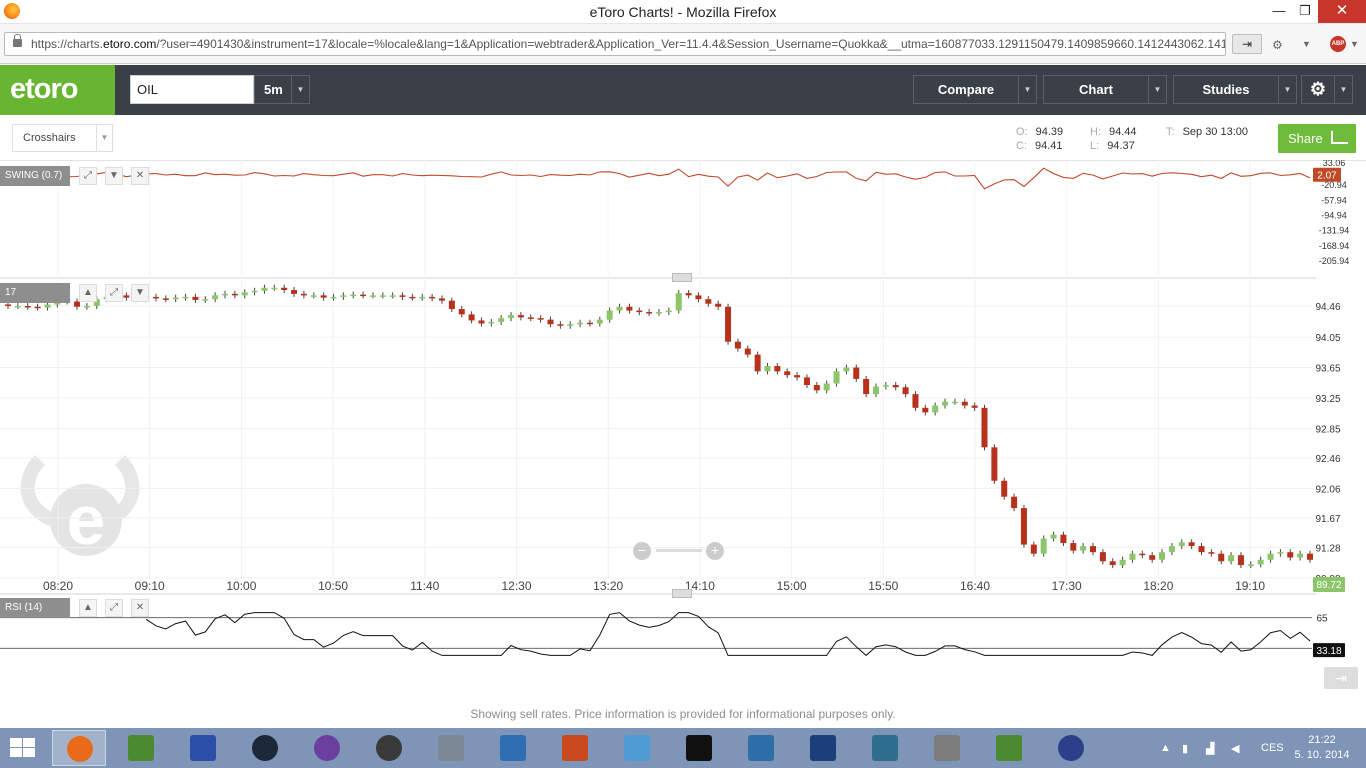 Image resolution: width=1366 pixels, height=768 pixels. Describe the element at coordinates (79, 748) in the screenshot. I see `taskbar-firefox-icon` at that location.